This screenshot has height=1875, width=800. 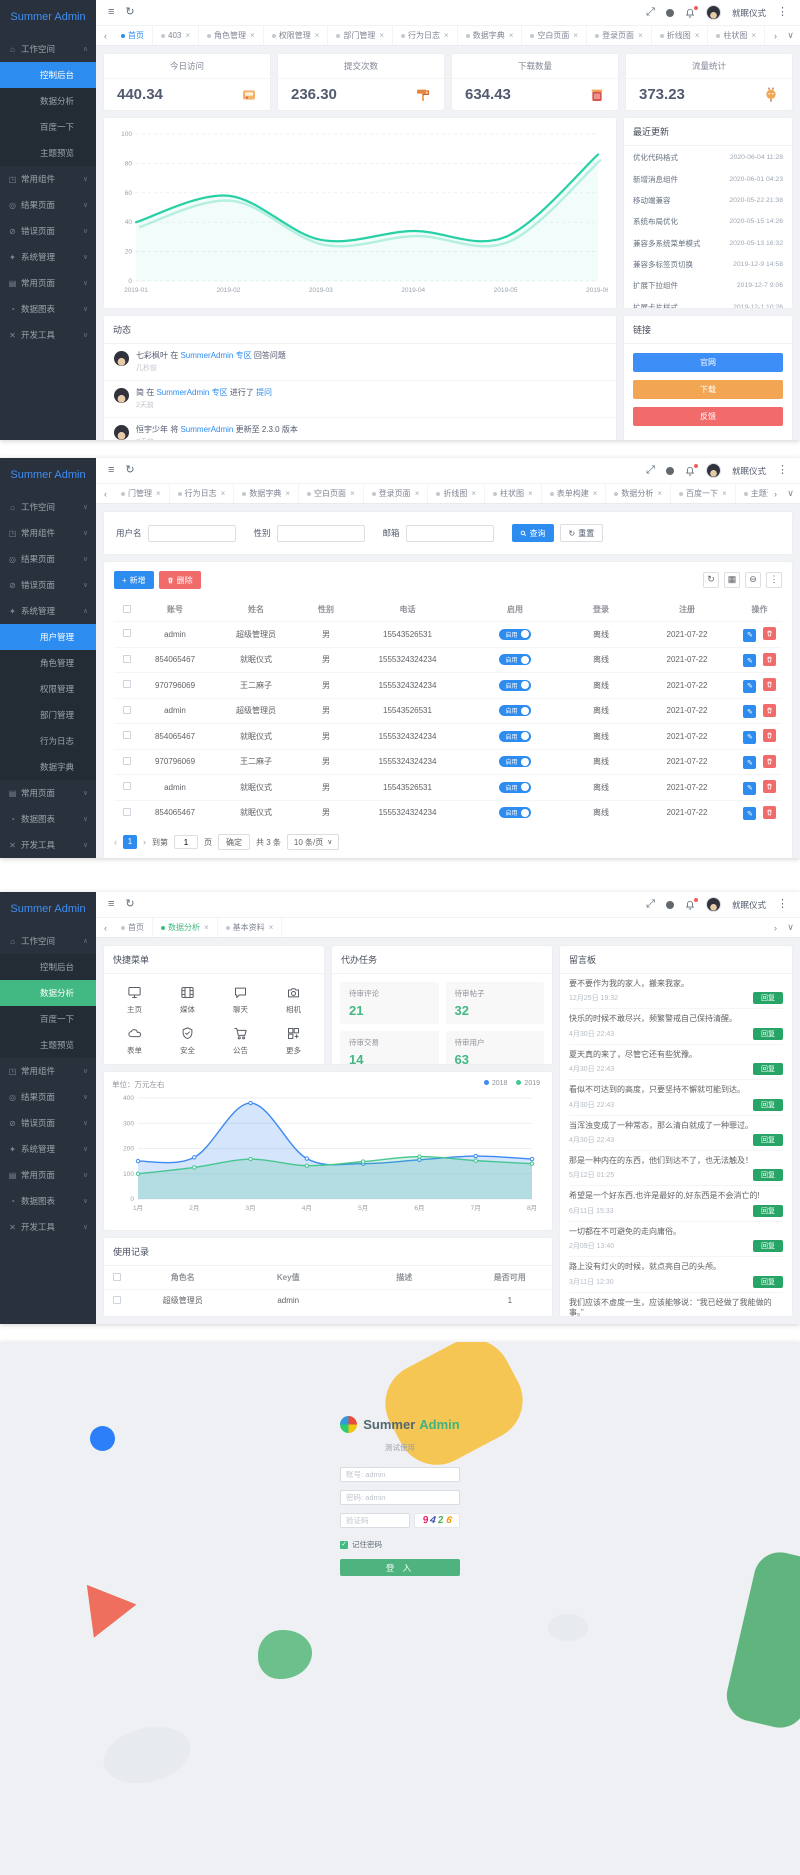 I want to click on todo-card: 待审用户 63, so click(x=494, y=1047).